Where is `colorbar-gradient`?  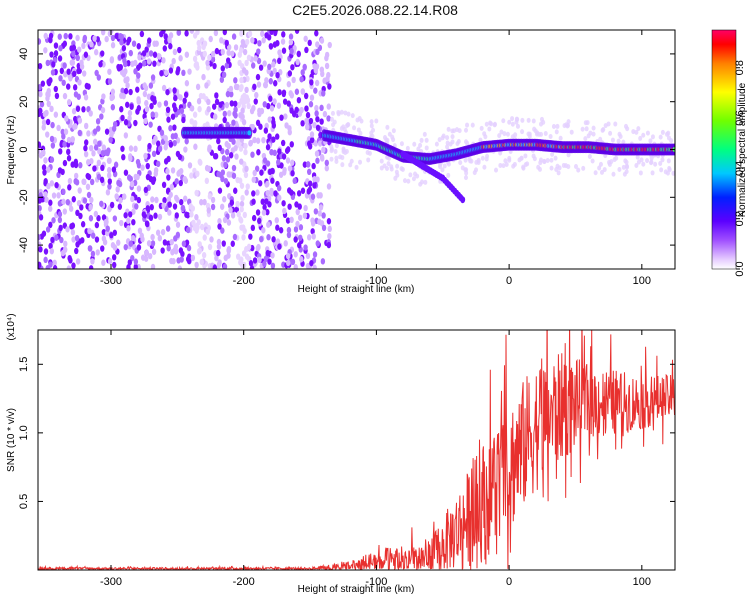 colorbar-gradient is located at coordinates (724, 149).